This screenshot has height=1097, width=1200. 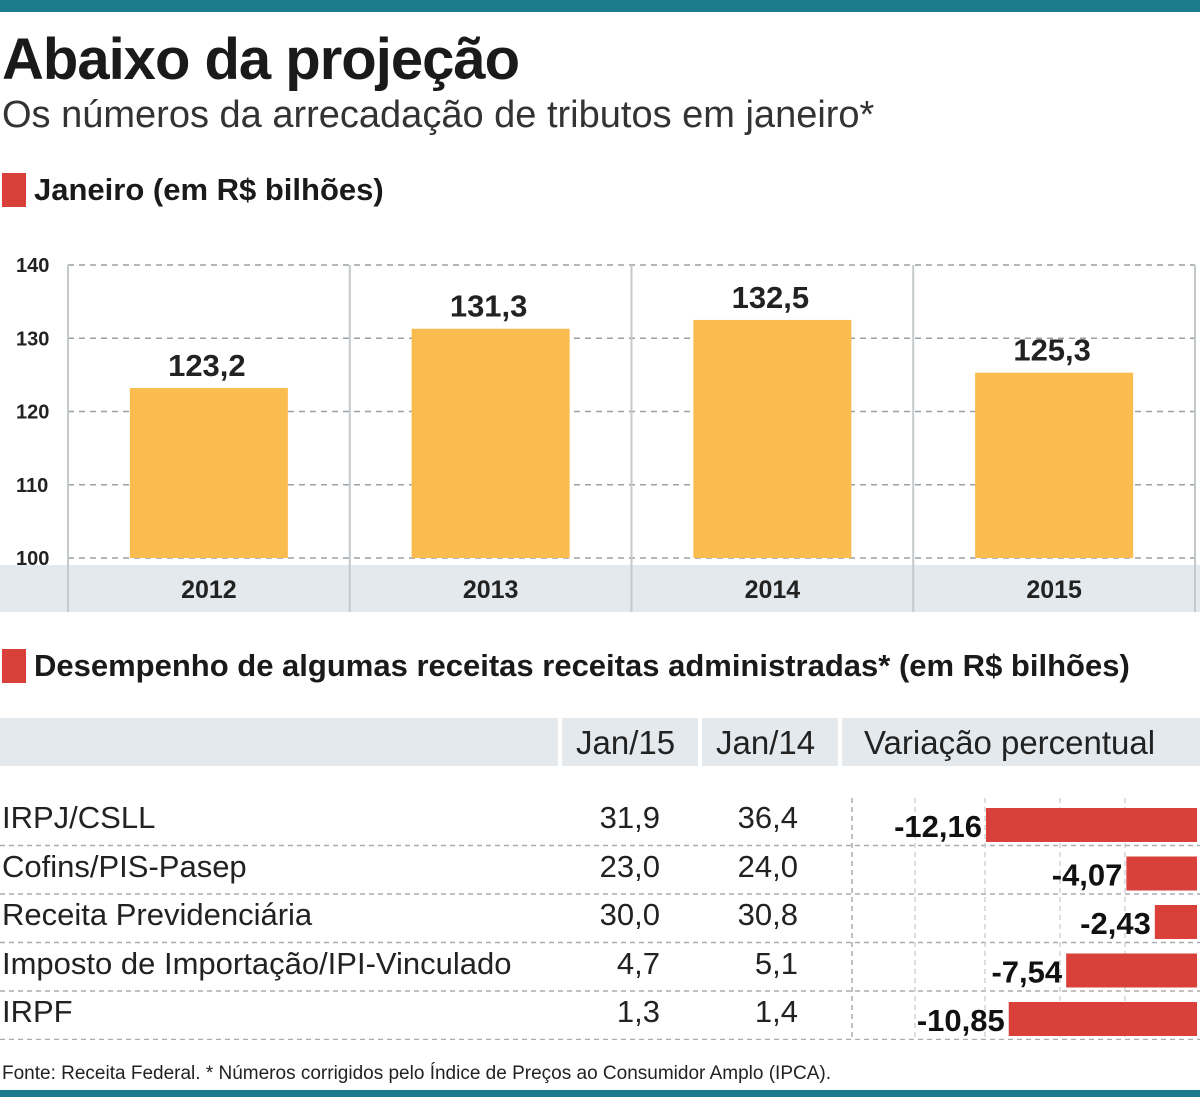 What do you see at coordinates (600, 588) in the screenshot?
I see `category-band` at bounding box center [600, 588].